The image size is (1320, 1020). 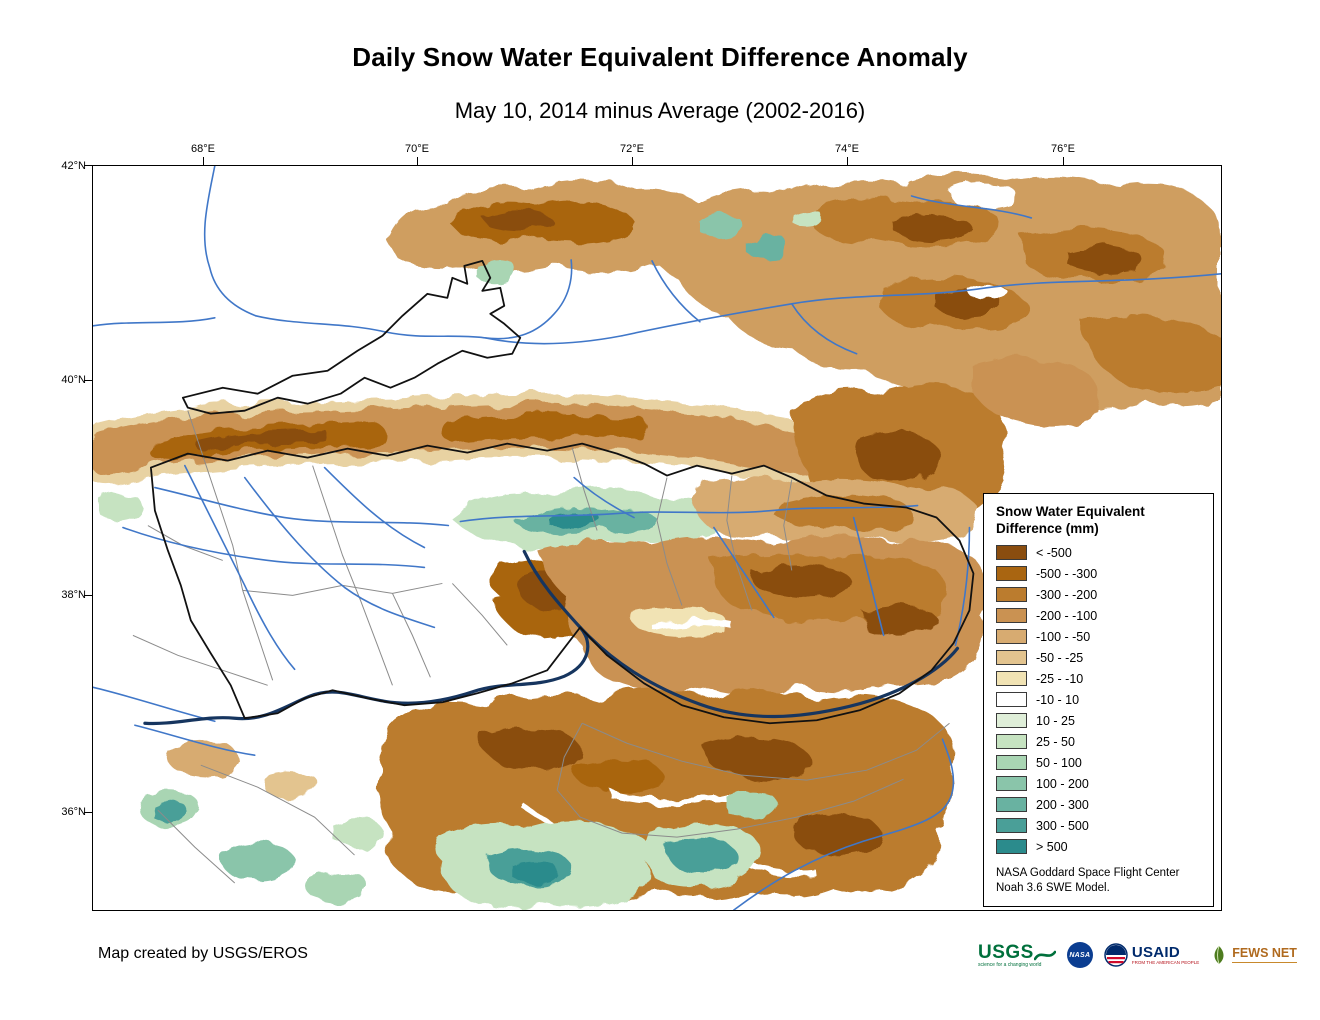 I want to click on usgs-logo: USGS science for a changing world, so click(x=1017, y=955).